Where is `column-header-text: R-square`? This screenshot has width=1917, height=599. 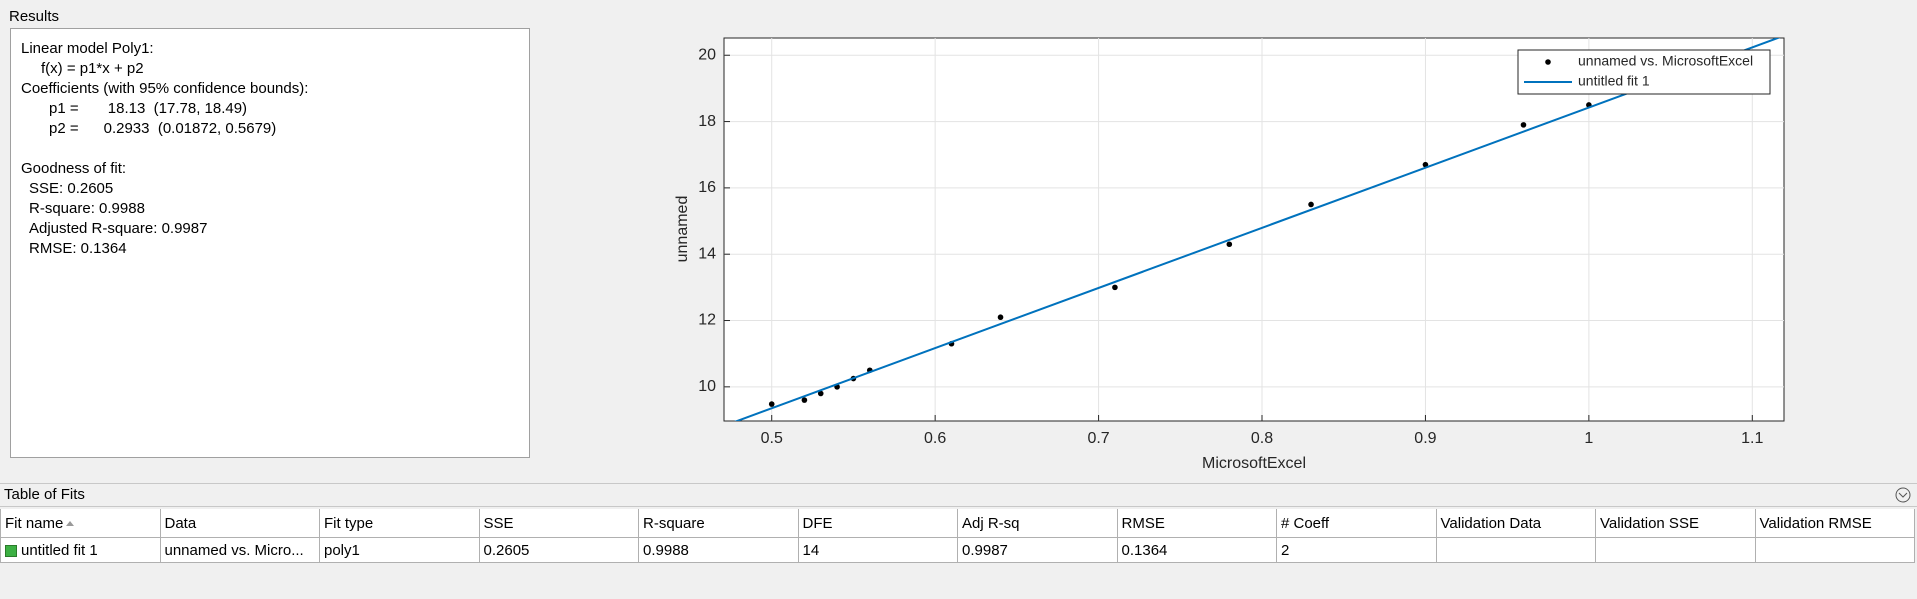
column-header-text: R-square is located at coordinates (674, 523).